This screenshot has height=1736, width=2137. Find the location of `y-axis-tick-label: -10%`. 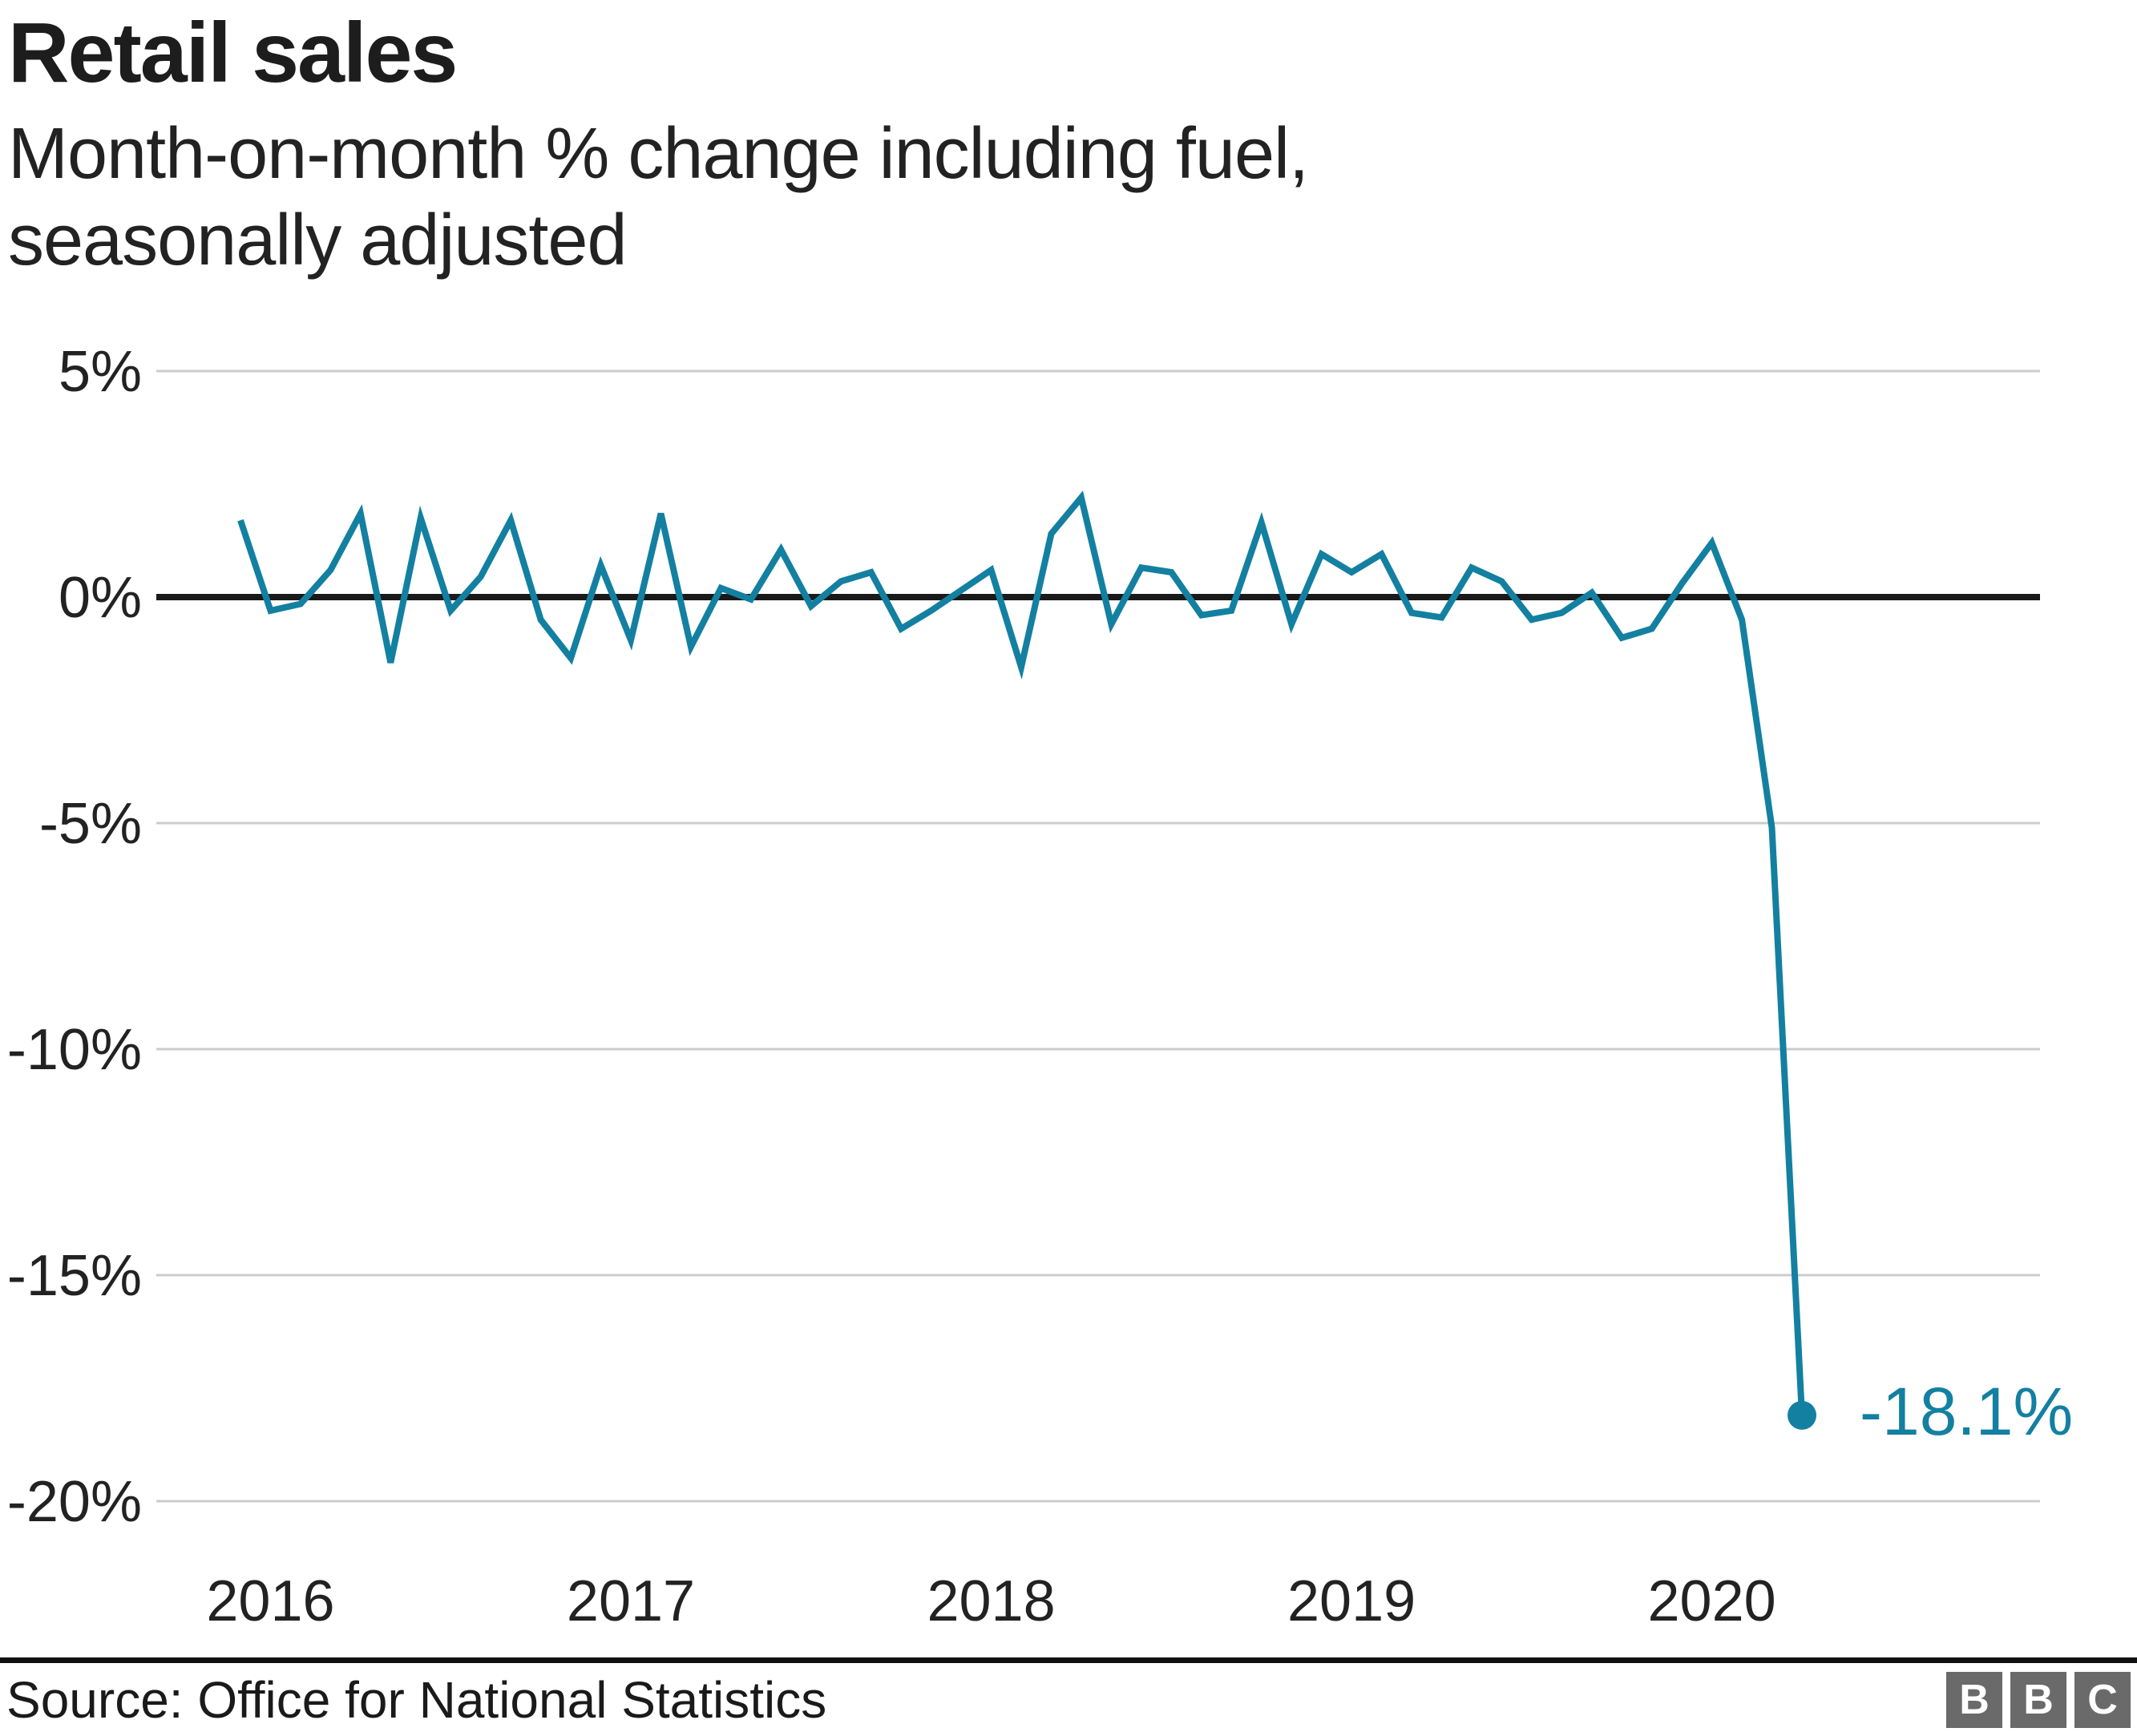

y-axis-tick-label: -10% is located at coordinates (74, 1050).